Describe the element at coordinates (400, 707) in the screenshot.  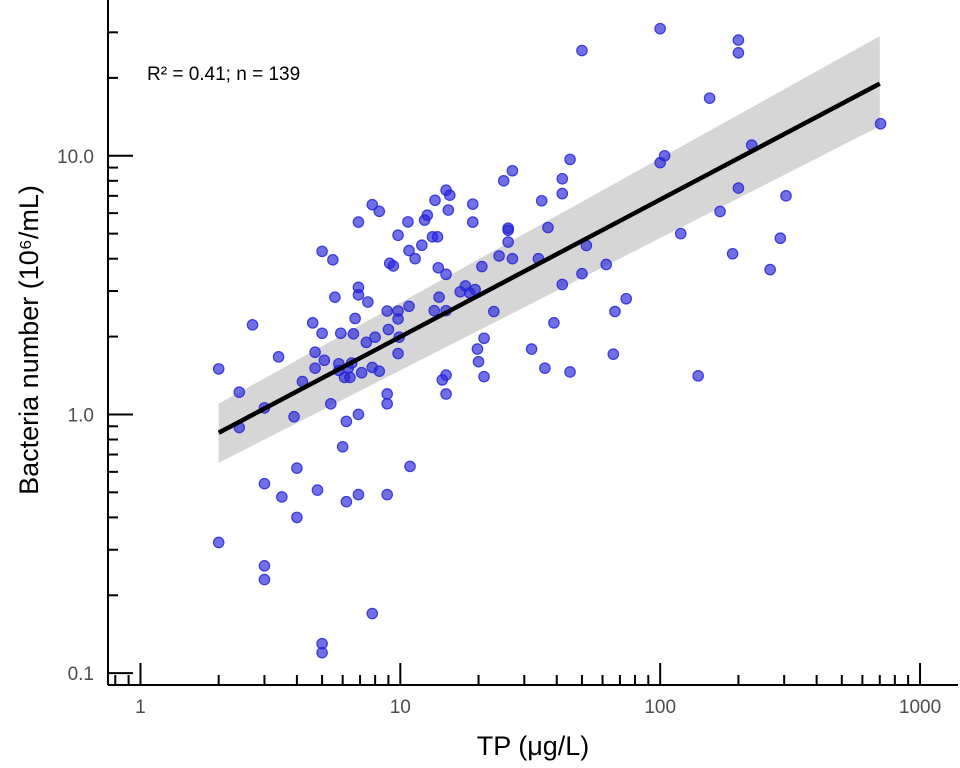
I see `x-tick-label: 10` at that location.